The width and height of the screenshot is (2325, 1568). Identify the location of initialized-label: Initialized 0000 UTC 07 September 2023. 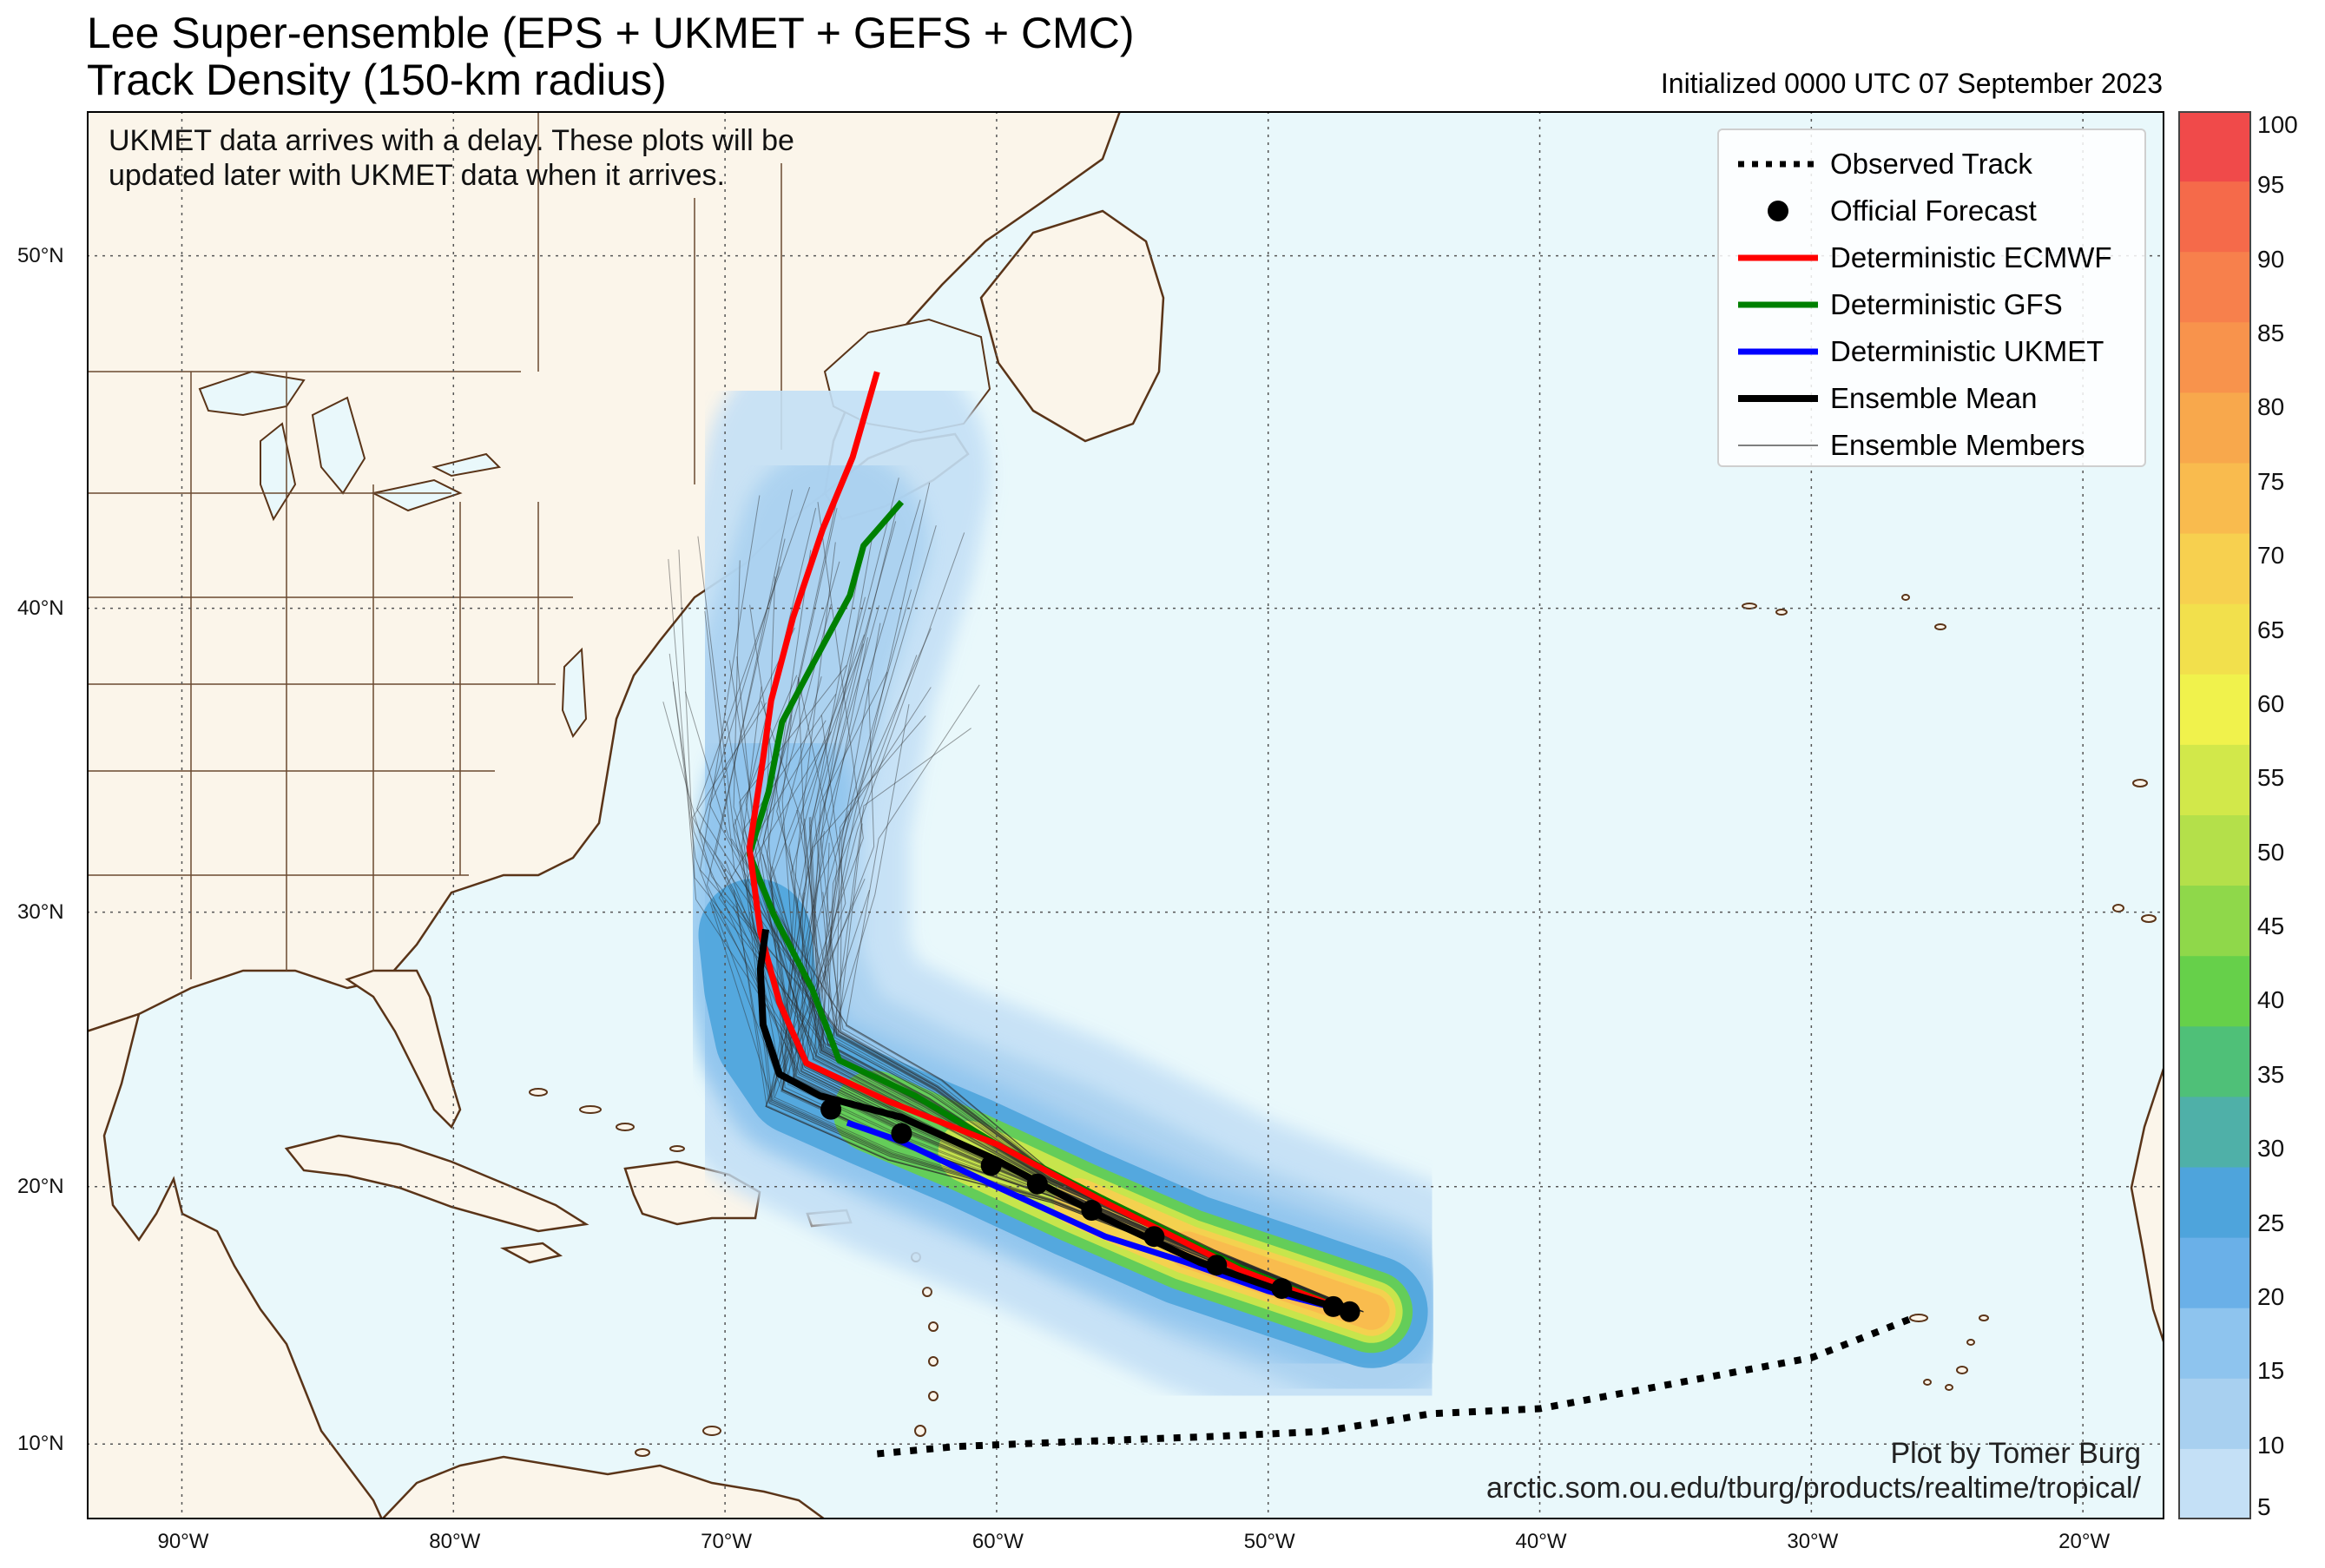
(1912, 83).